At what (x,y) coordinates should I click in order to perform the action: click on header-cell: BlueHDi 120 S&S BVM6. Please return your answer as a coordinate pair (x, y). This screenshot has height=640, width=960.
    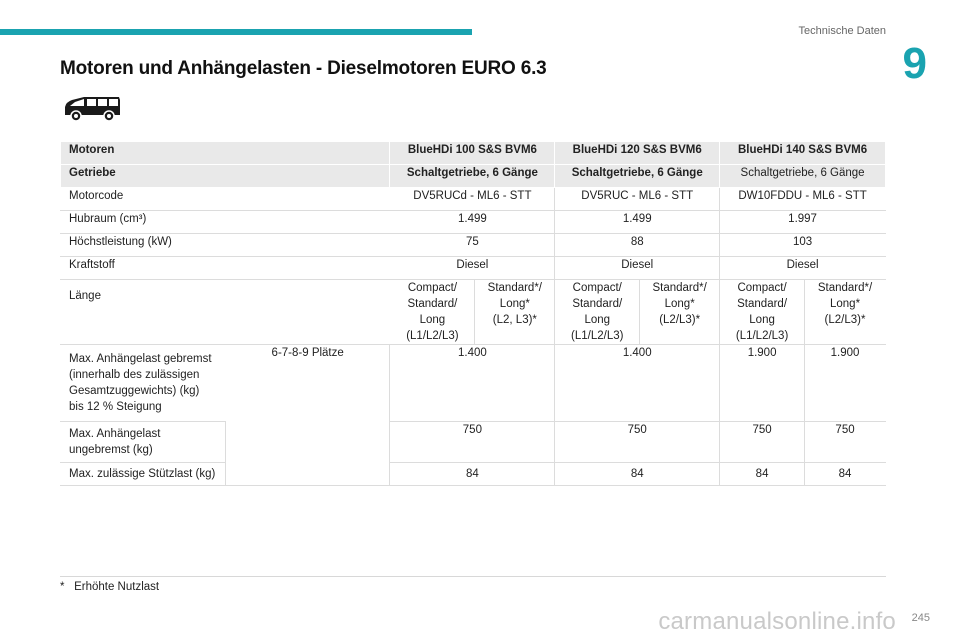
    Looking at the image, I should click on (637, 153).